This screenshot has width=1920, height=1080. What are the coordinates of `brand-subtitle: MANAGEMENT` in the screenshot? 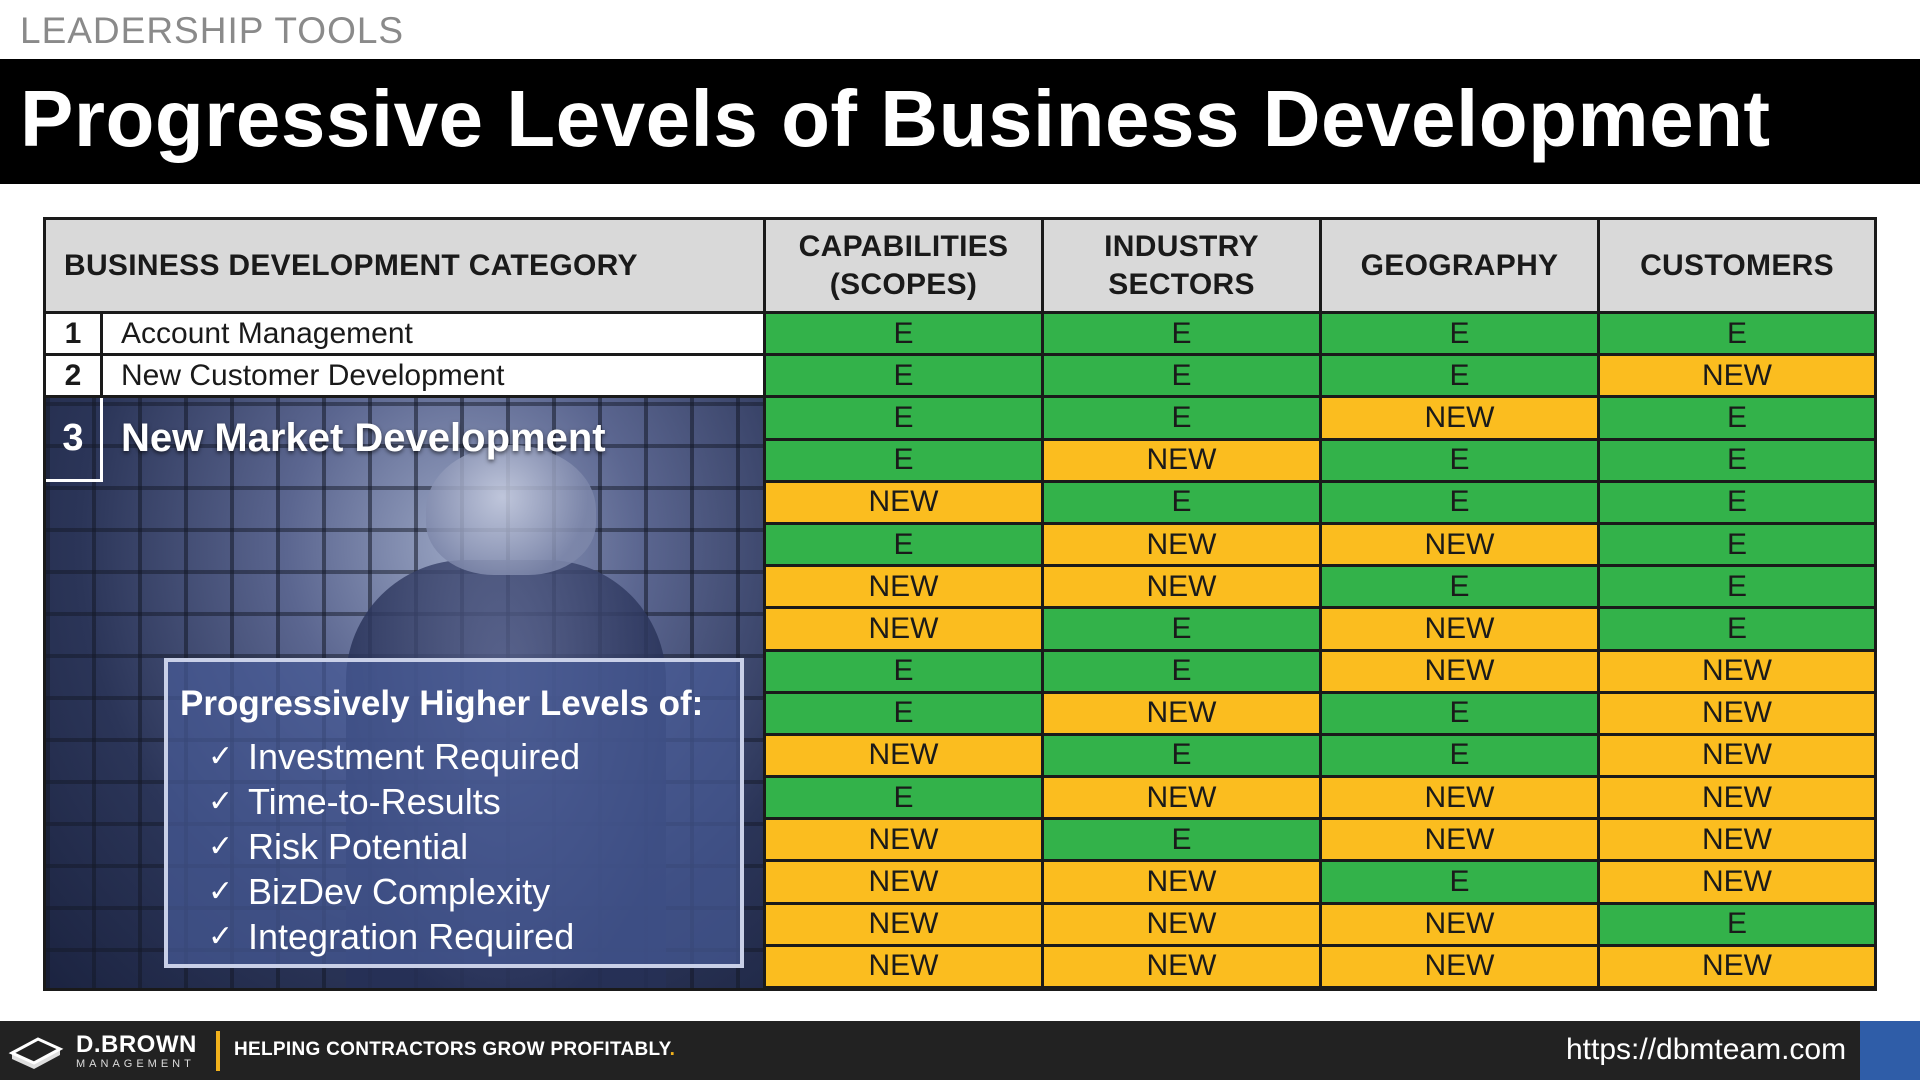 It's located at (135, 1064).